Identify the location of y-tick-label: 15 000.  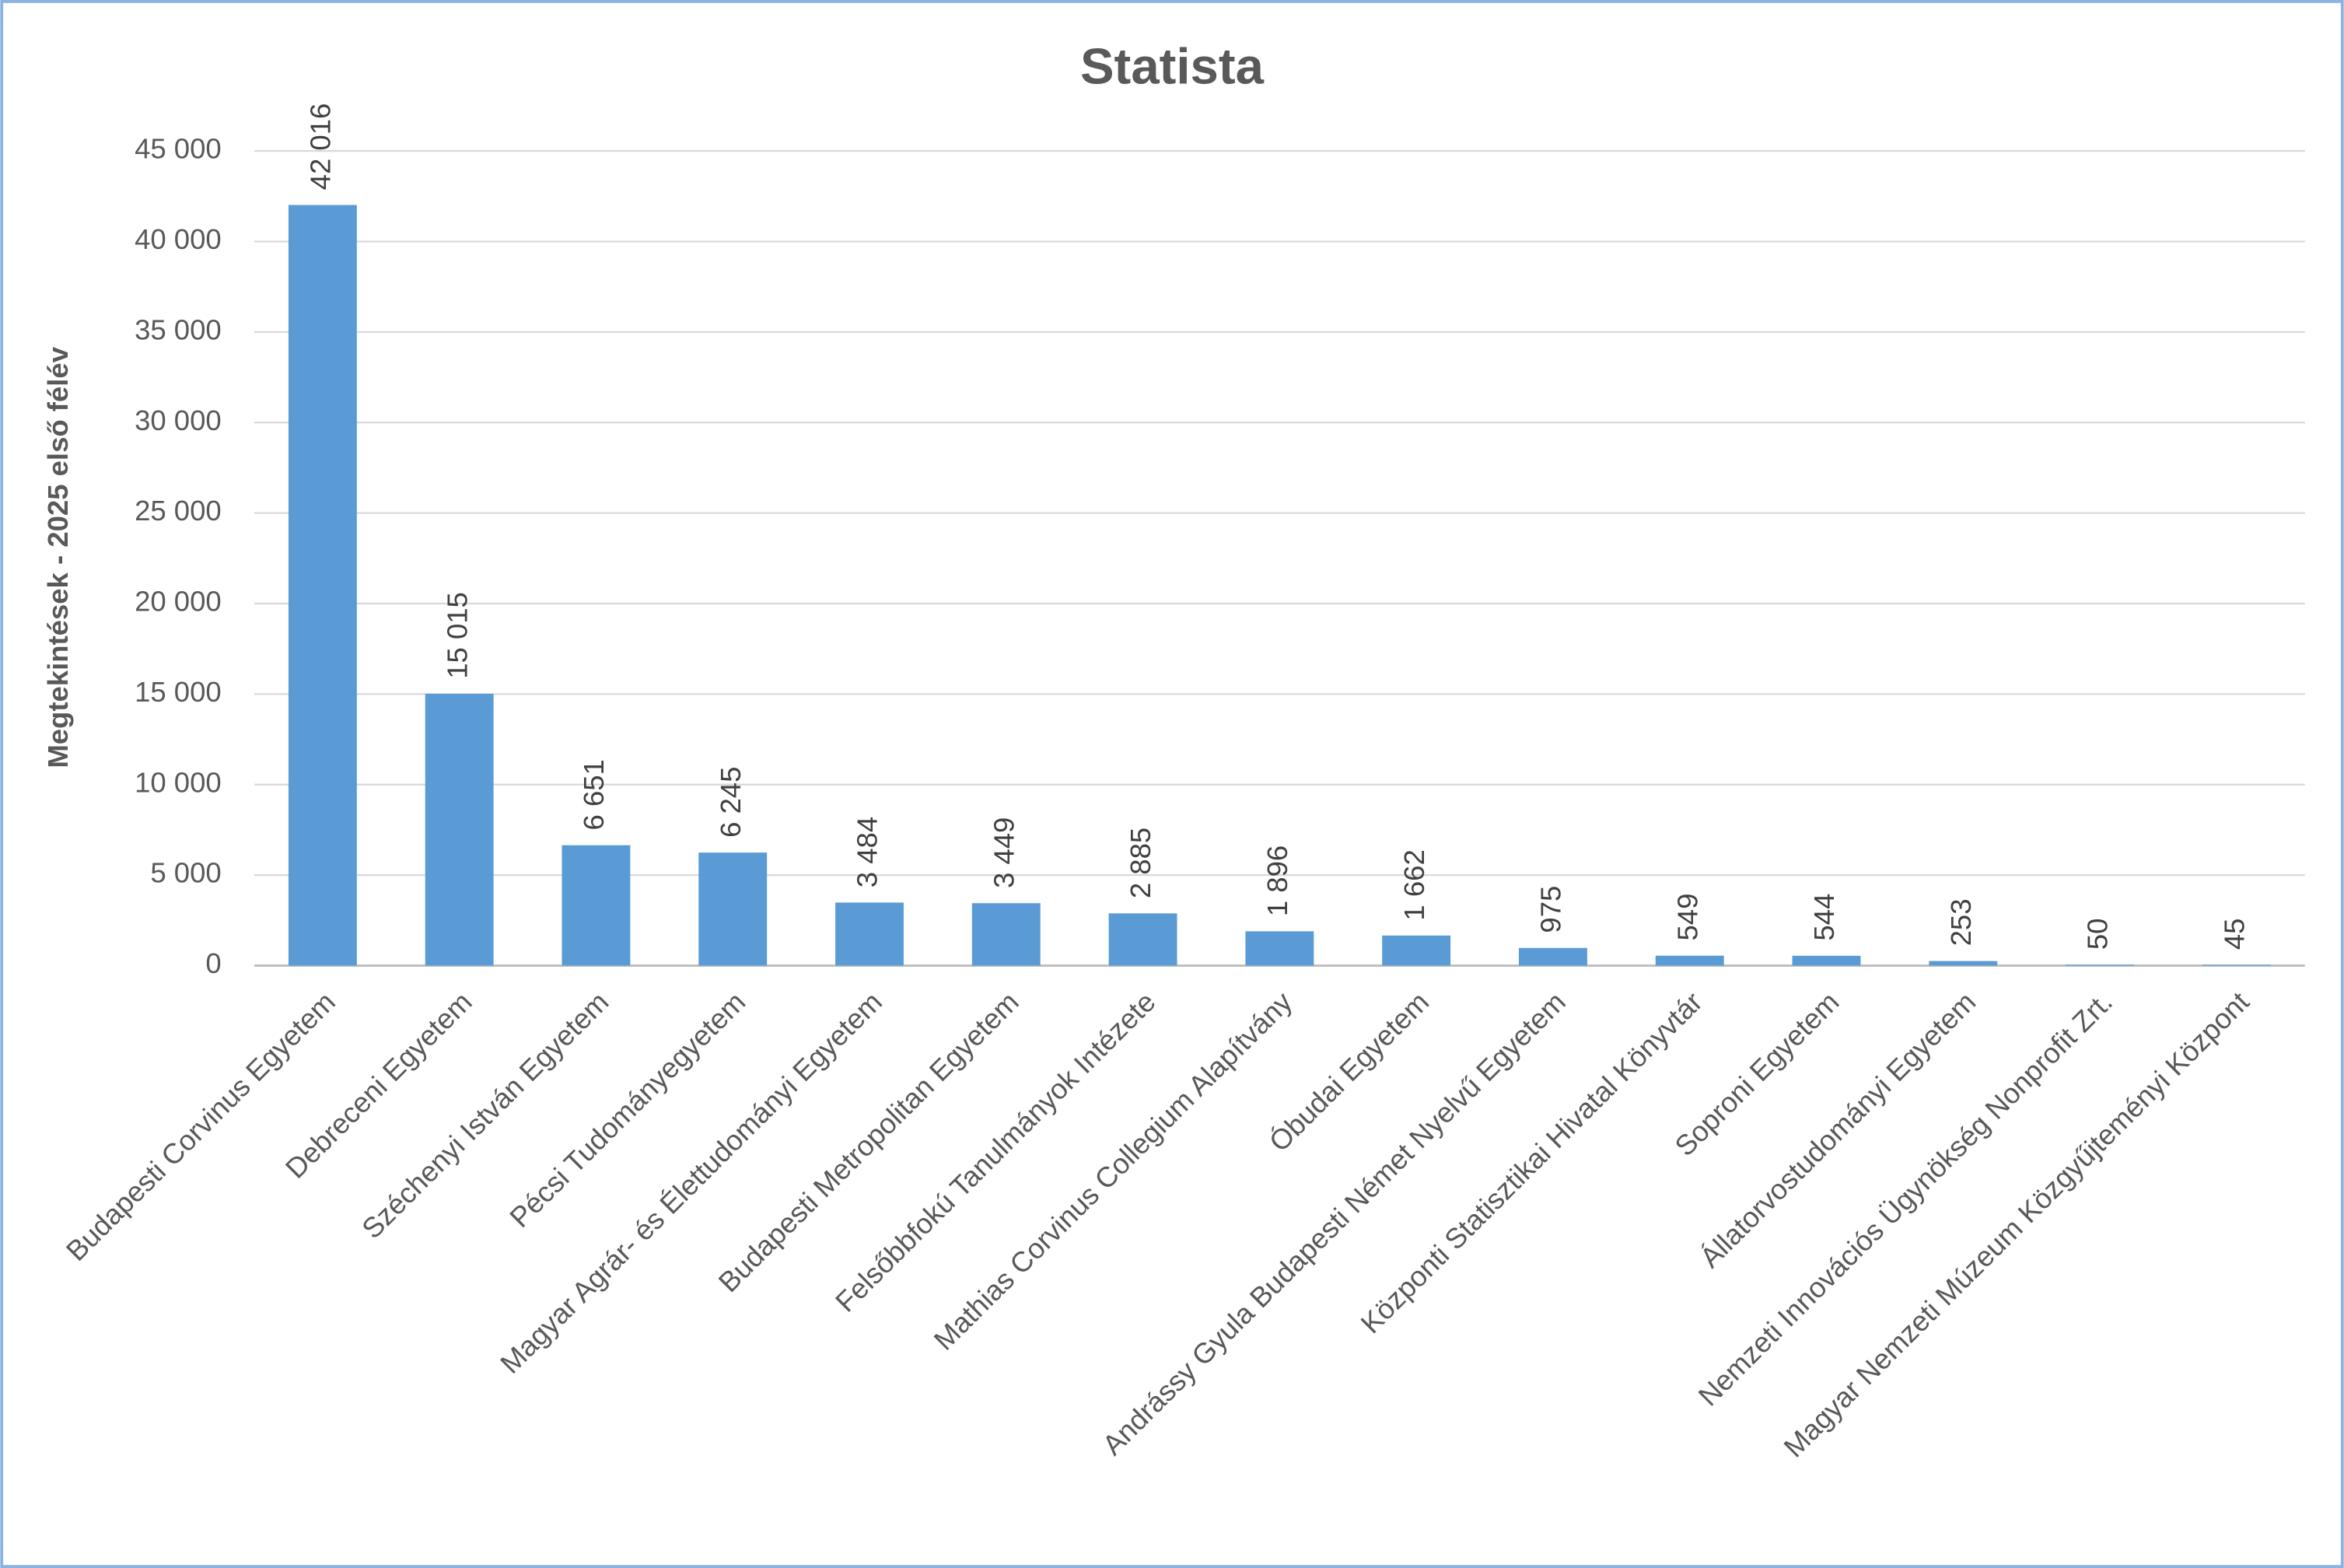
(178, 692).